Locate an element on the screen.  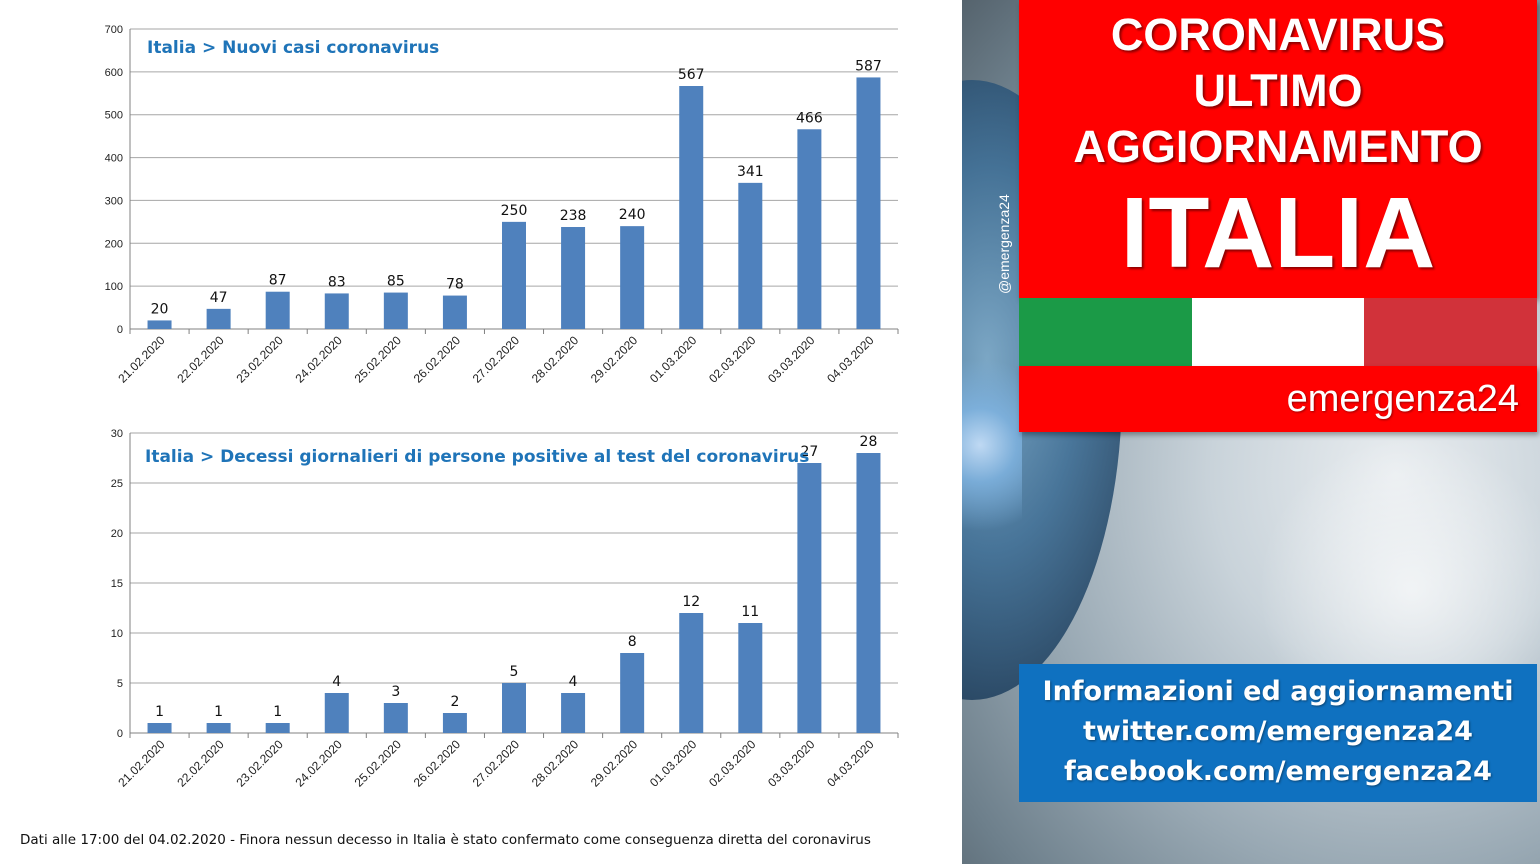
italian-flag is located at coordinates (1278, 332).